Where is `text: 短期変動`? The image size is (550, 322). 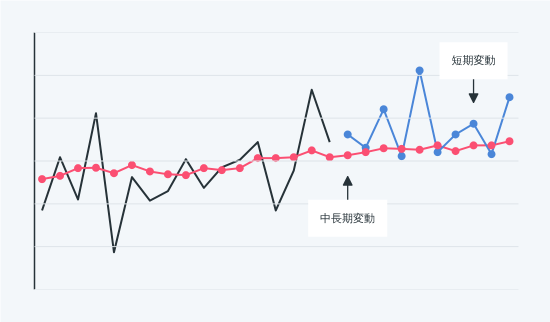 text: 短期変動 is located at coordinates (474, 61).